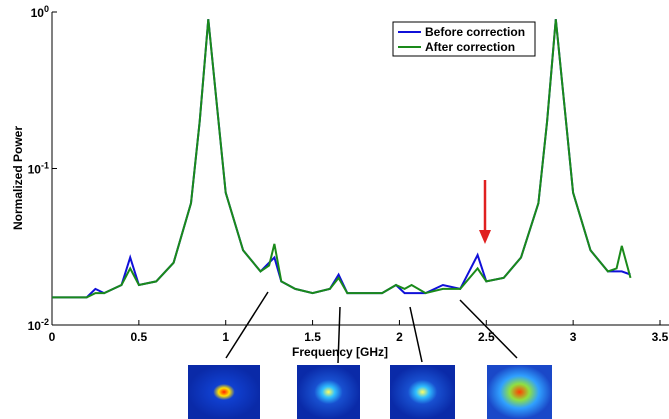 This screenshot has height=419, width=669. I want to click on y-axis-label: Normalized Power, so click(18, 178).